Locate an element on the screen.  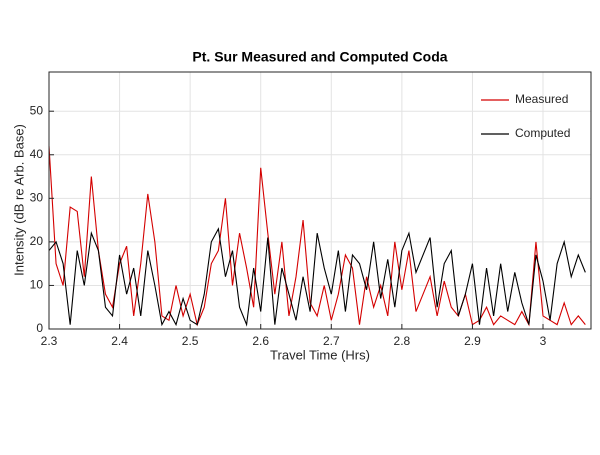
x-tick-label: 2.9 is located at coordinates (472, 341).